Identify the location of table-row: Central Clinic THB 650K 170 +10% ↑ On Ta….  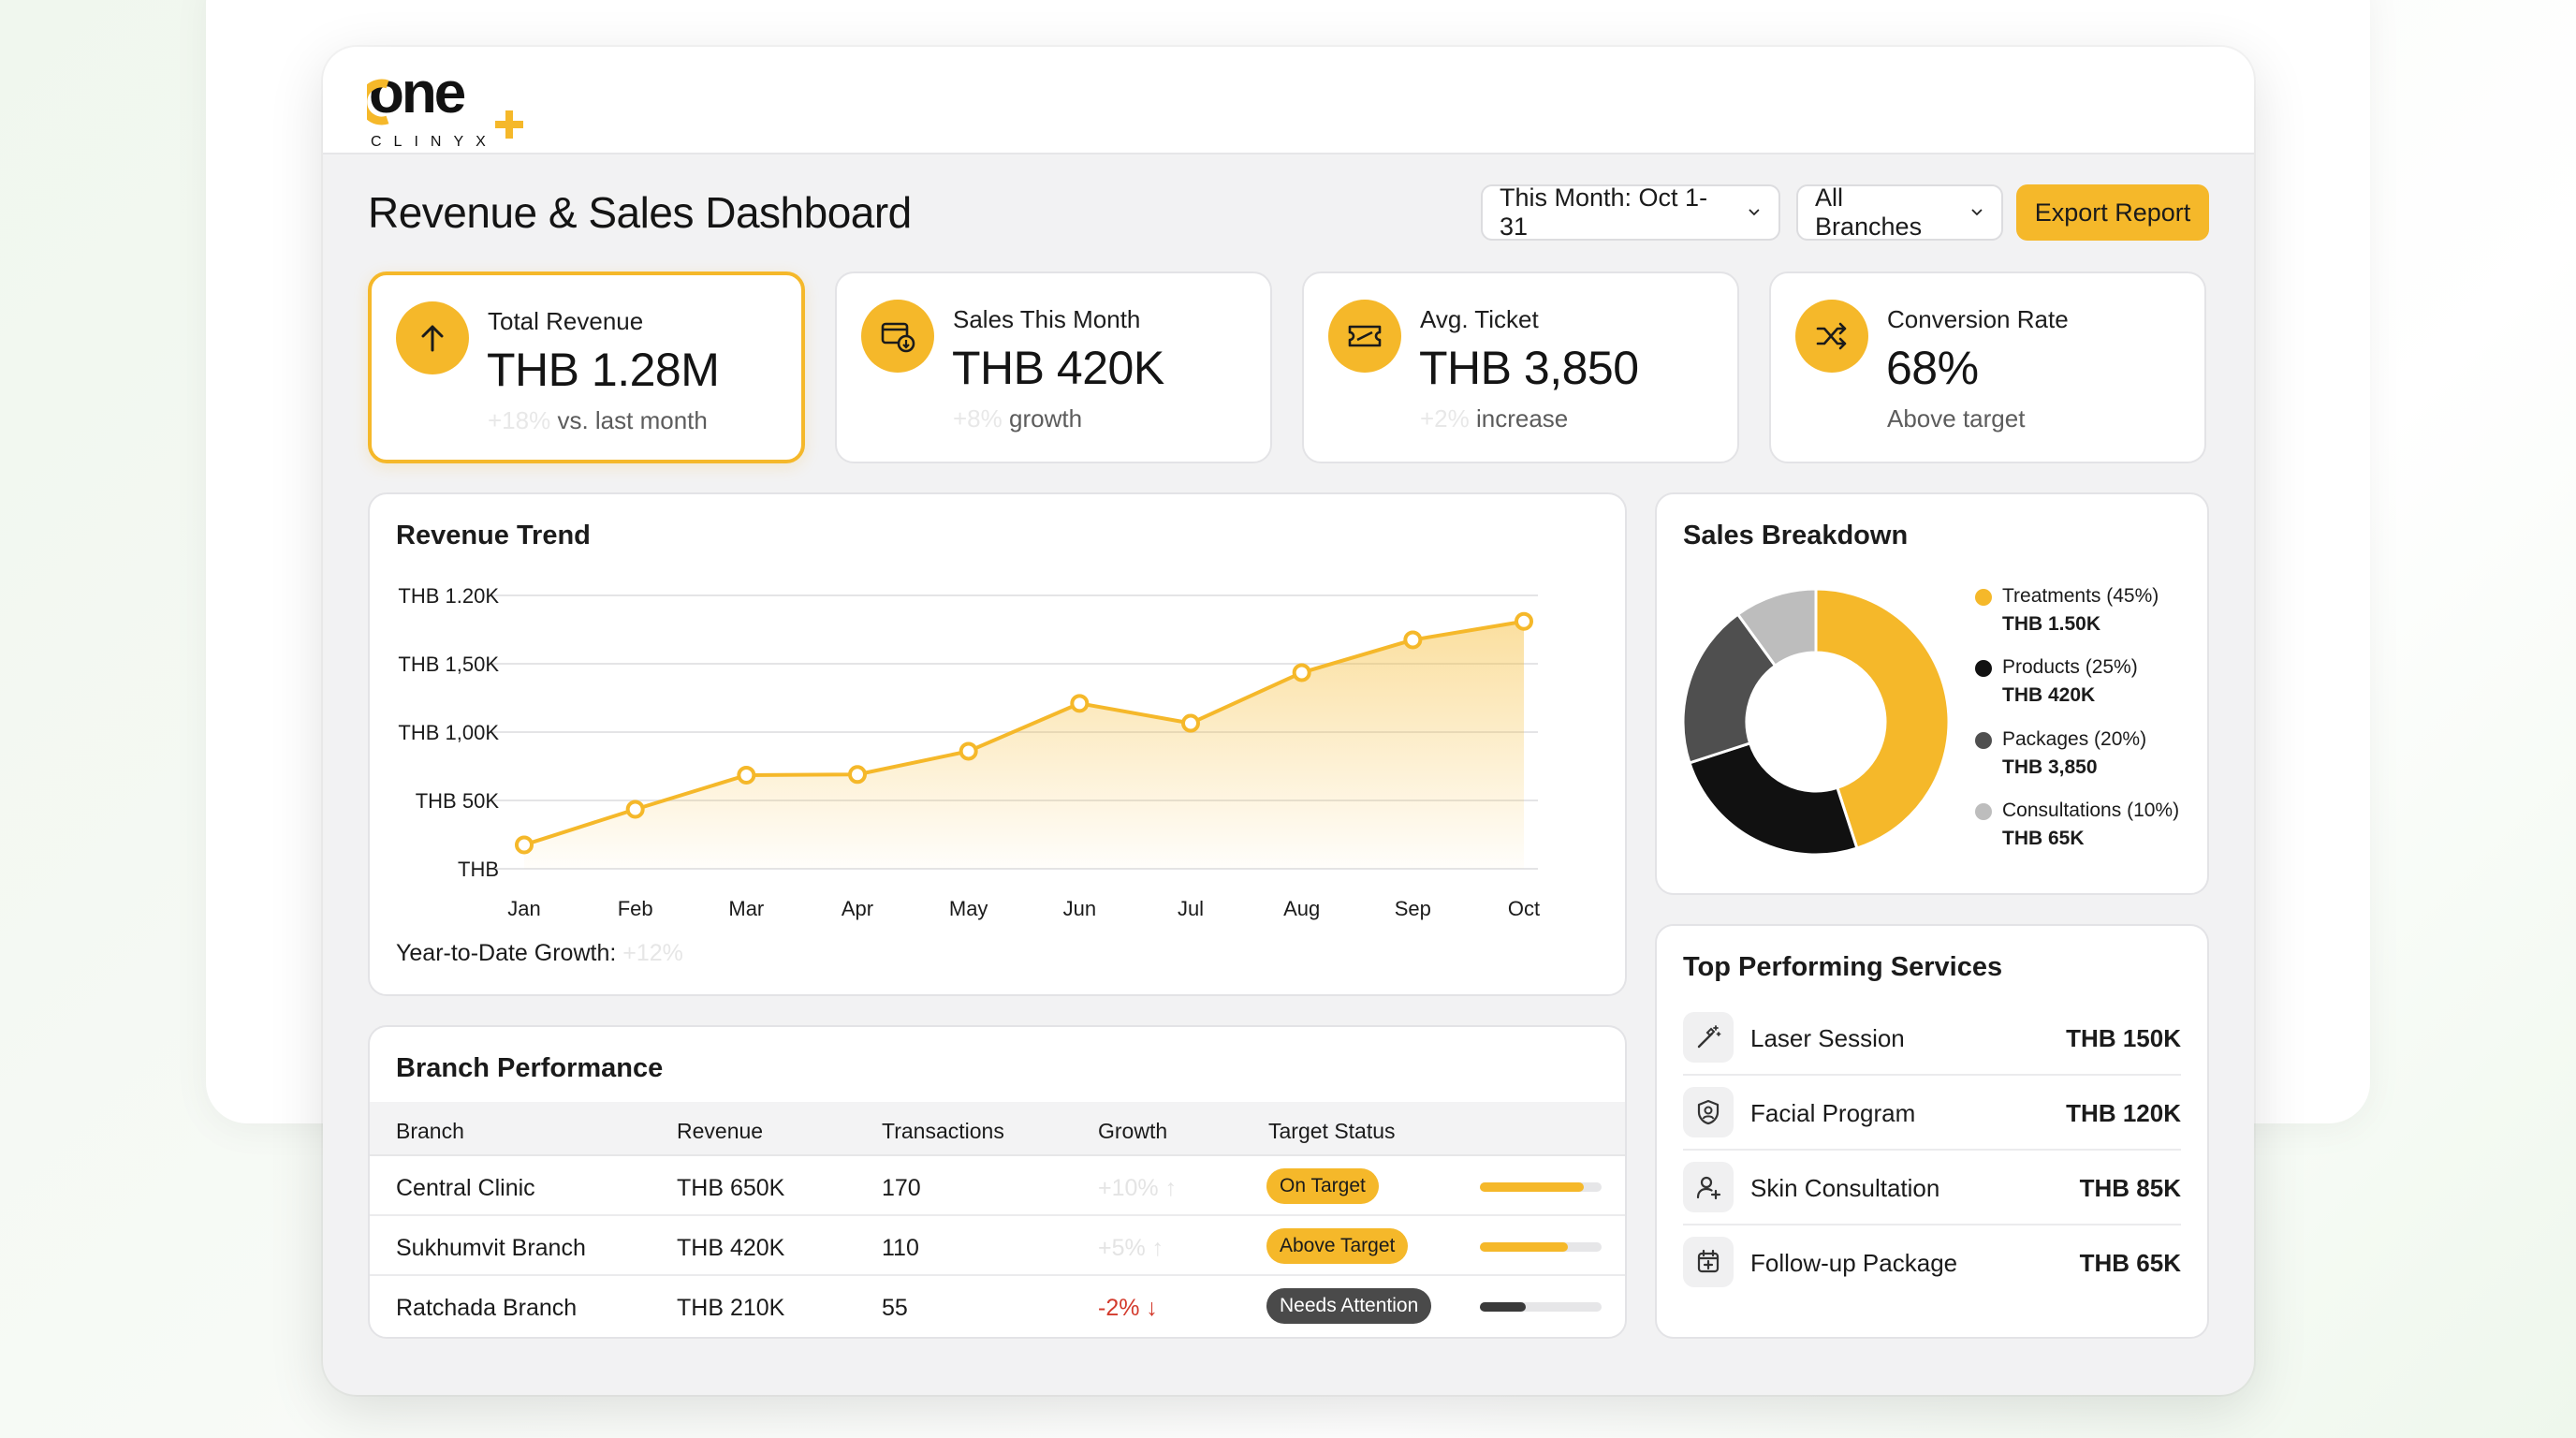
(997, 1186).